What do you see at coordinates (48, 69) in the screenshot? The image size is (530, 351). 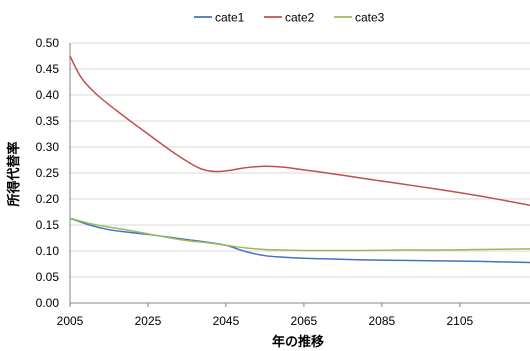 I see `y-tick-label: 0.45` at bounding box center [48, 69].